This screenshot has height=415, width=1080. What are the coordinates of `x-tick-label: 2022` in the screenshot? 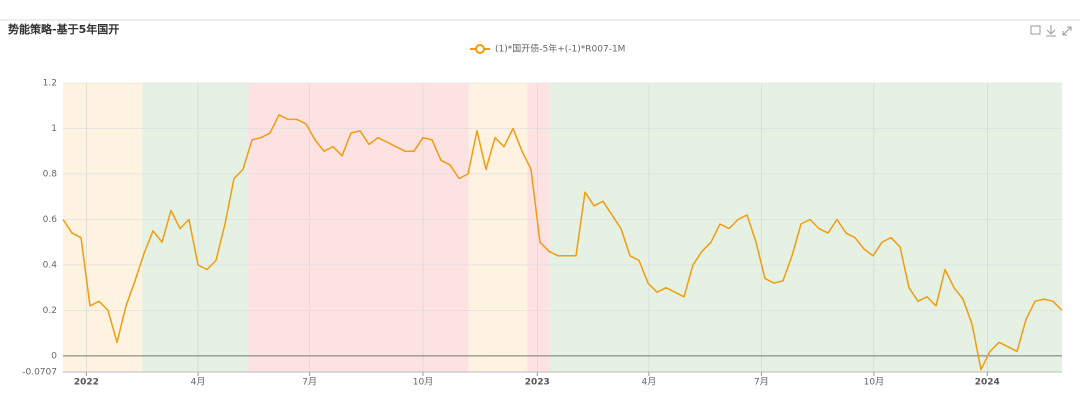 It's located at (86, 383).